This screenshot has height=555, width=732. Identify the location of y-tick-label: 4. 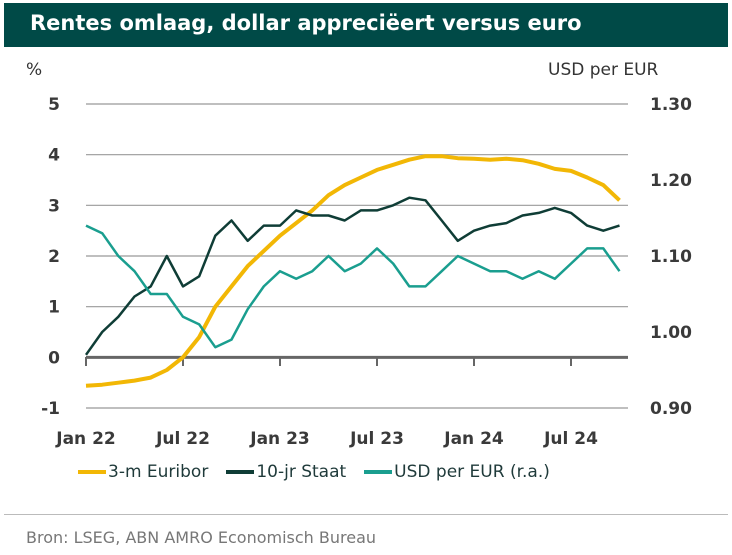
(54, 156).